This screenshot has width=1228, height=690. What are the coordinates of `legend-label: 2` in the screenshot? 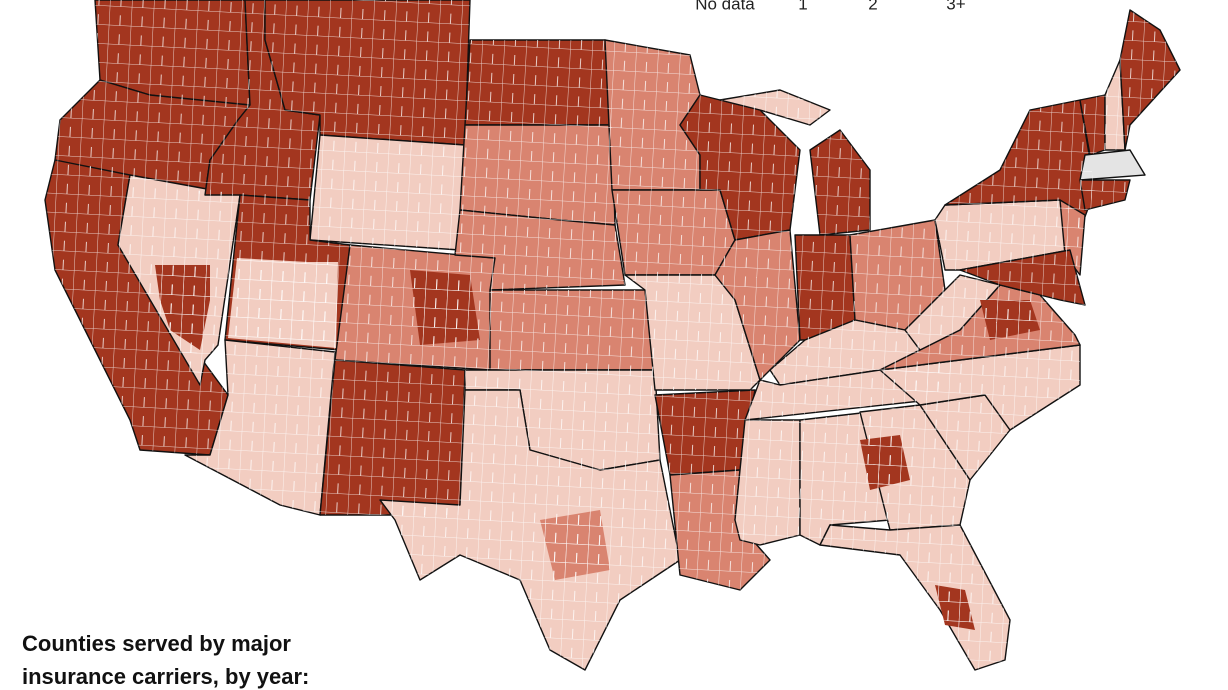 It's located at (872, 6).